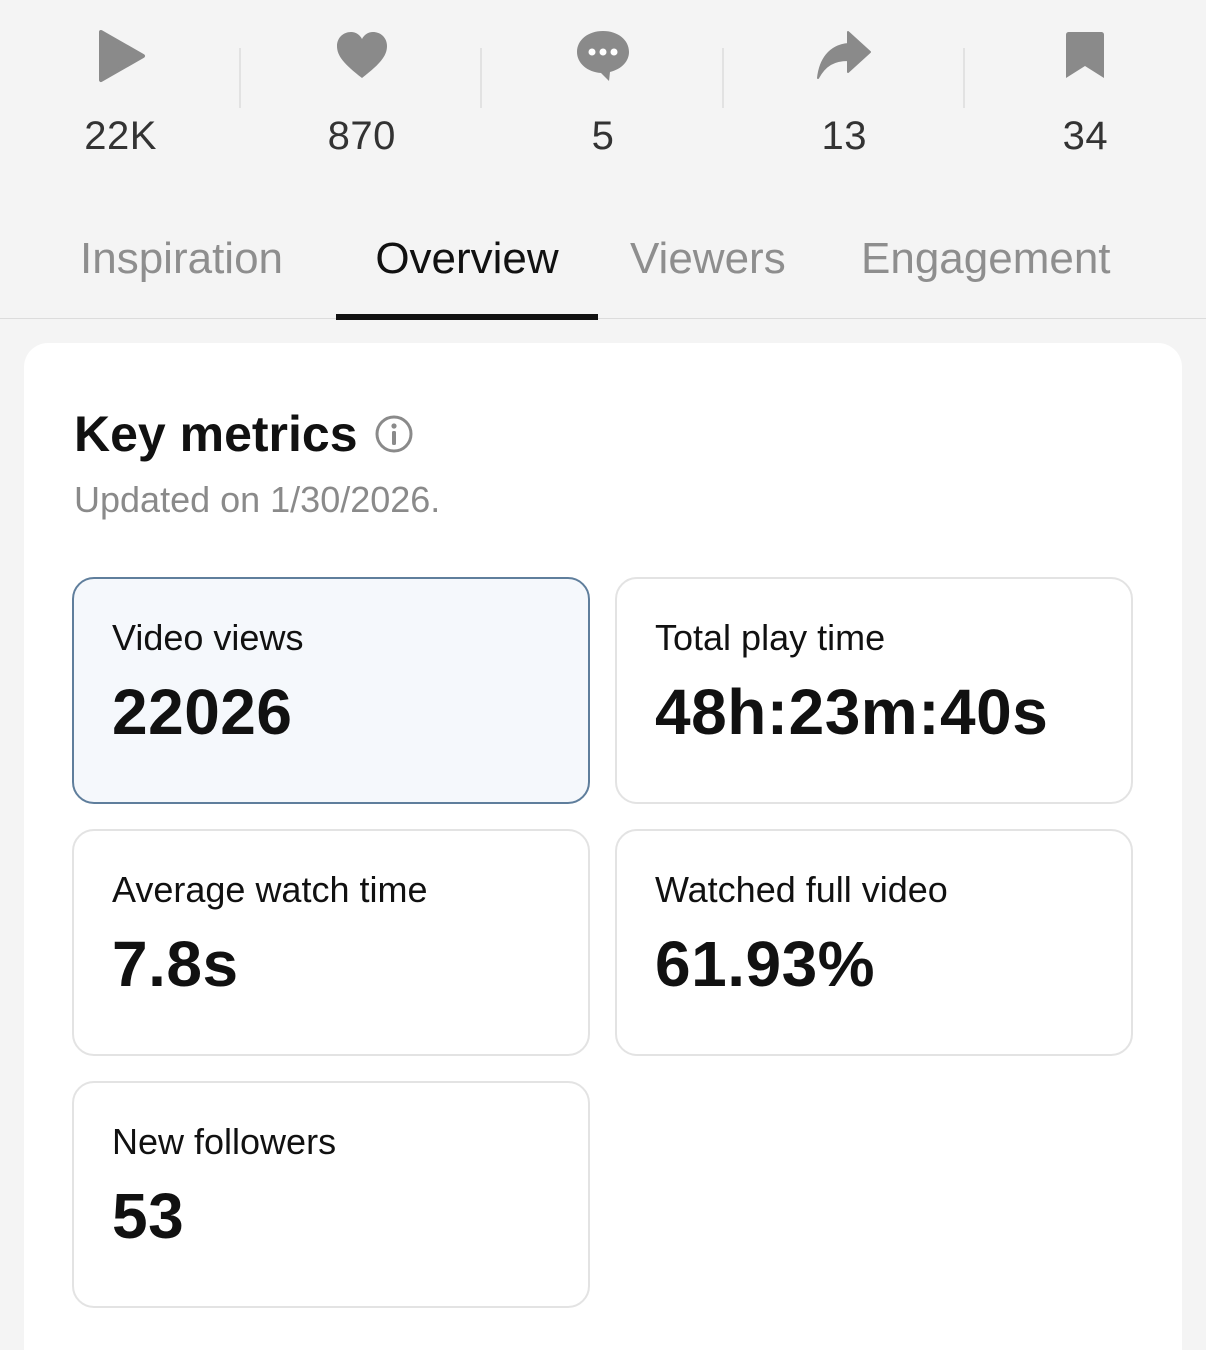 The image size is (1206, 1350). Describe the element at coordinates (770, 637) in the screenshot. I see `metric-label: Total play time` at that location.